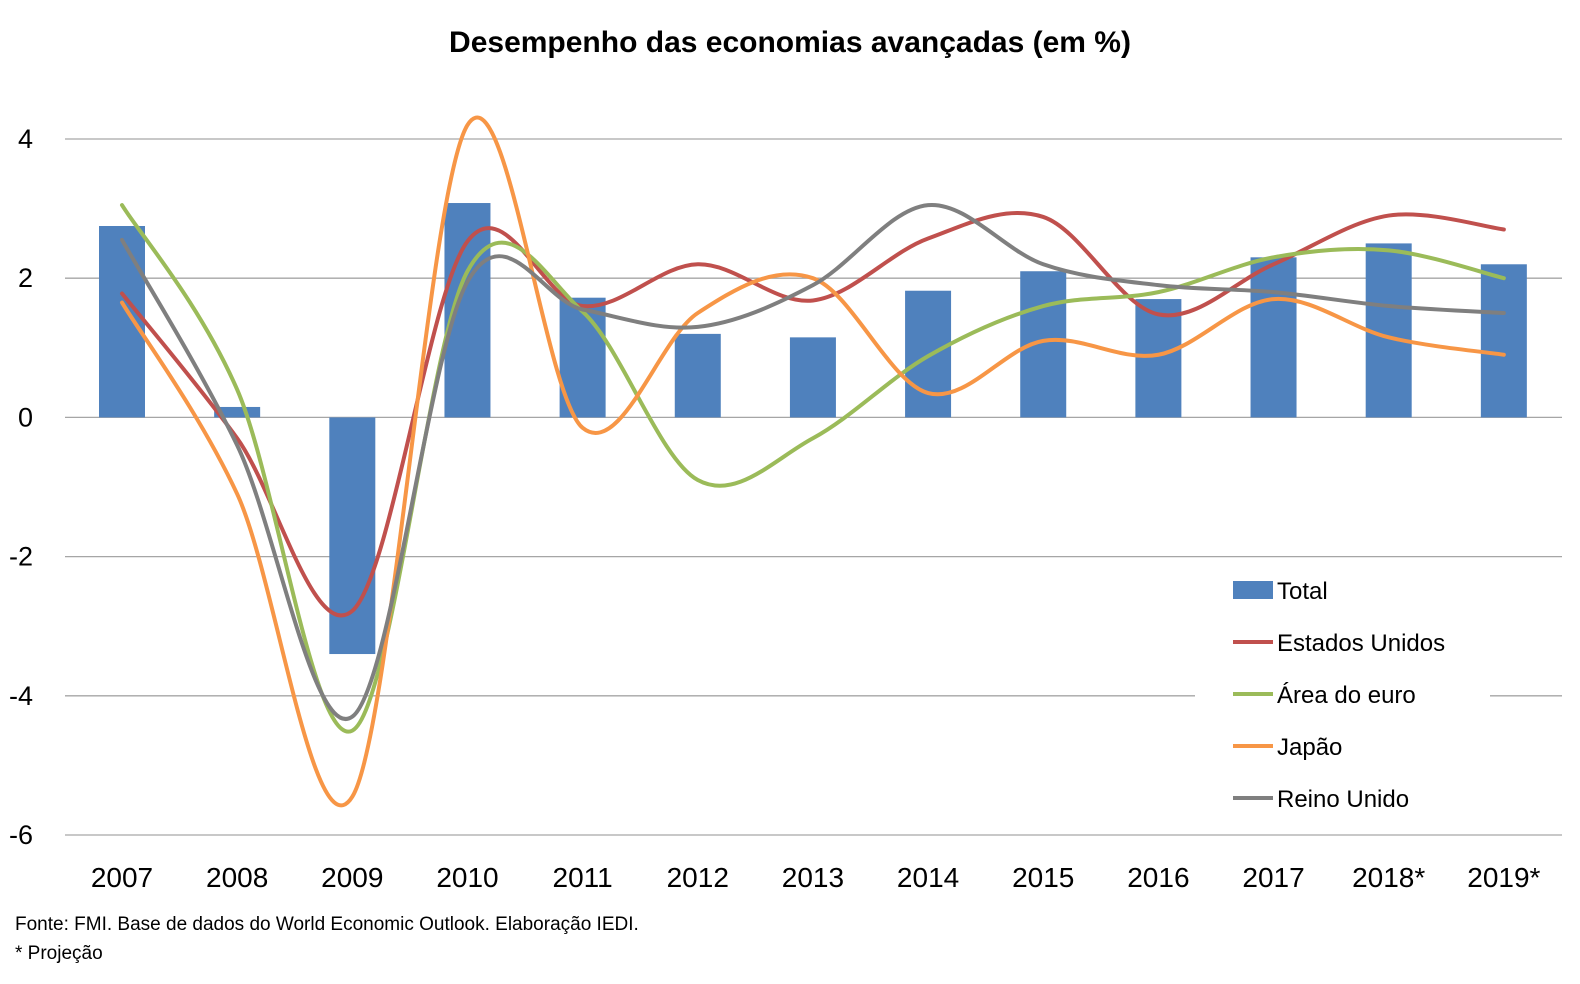 This screenshot has height=984, width=1580. I want to click on y-tick-label: 2, so click(25, 278).